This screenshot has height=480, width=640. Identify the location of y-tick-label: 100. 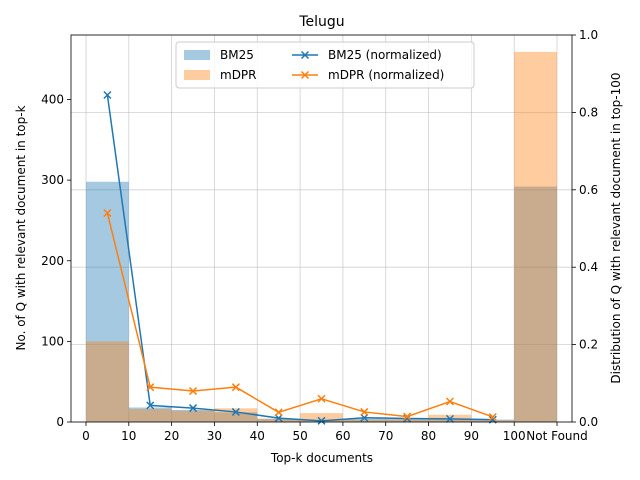
(52, 341).